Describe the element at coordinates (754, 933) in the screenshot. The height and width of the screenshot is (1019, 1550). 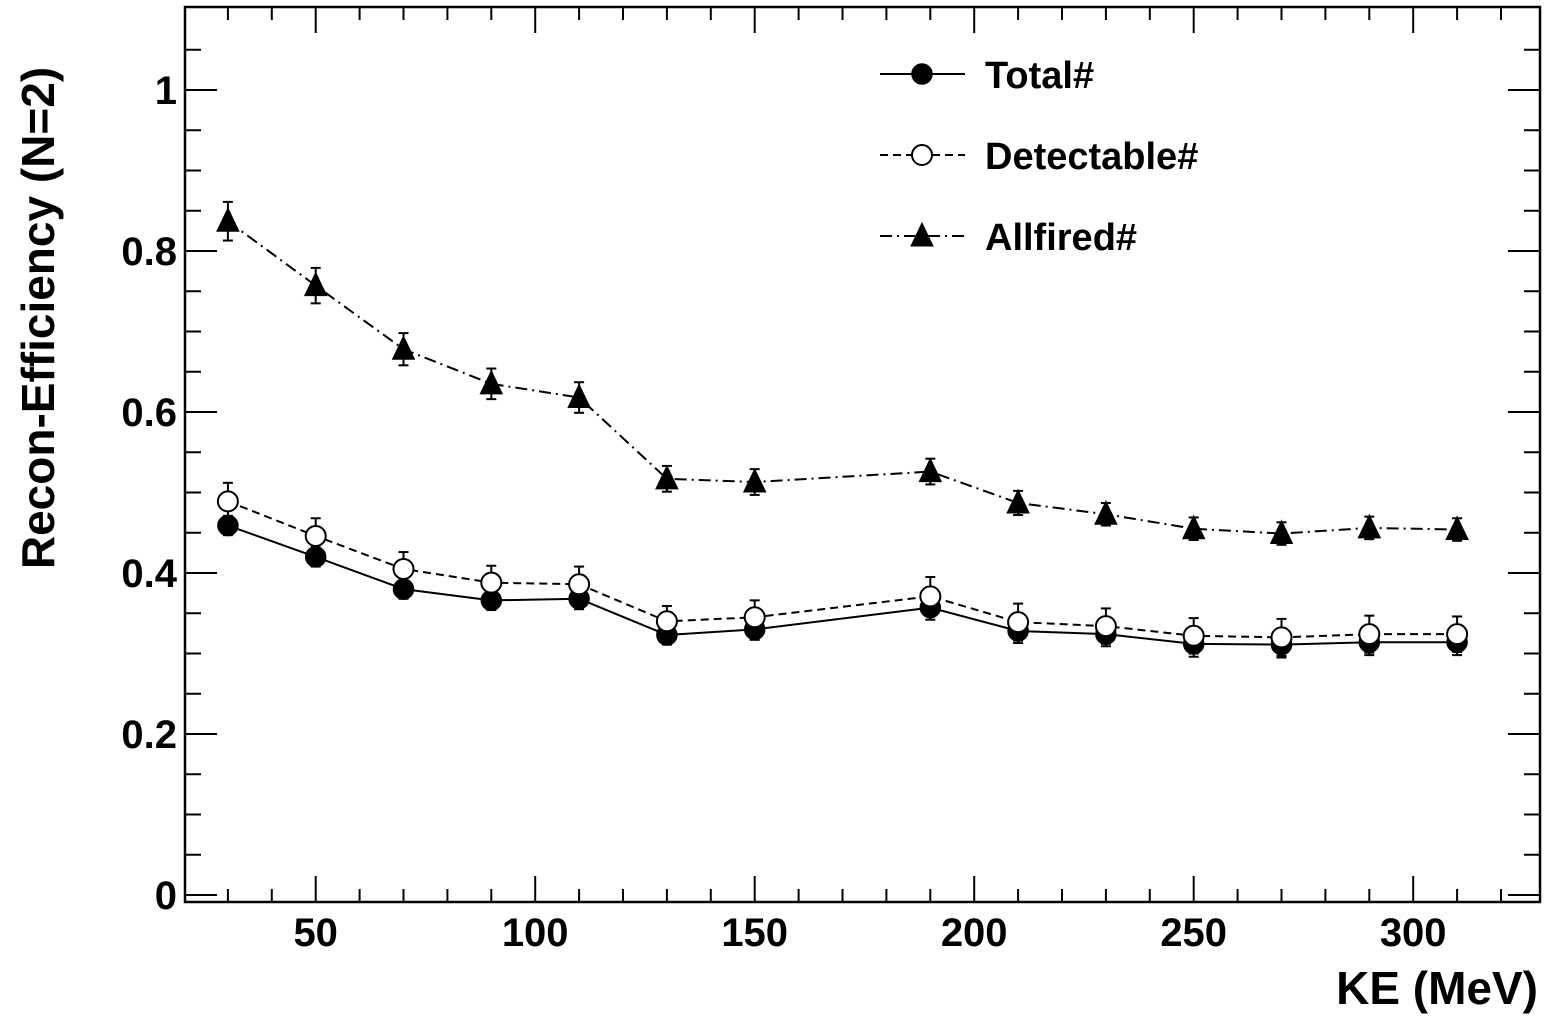
I see `x-tick-label: 150` at that location.